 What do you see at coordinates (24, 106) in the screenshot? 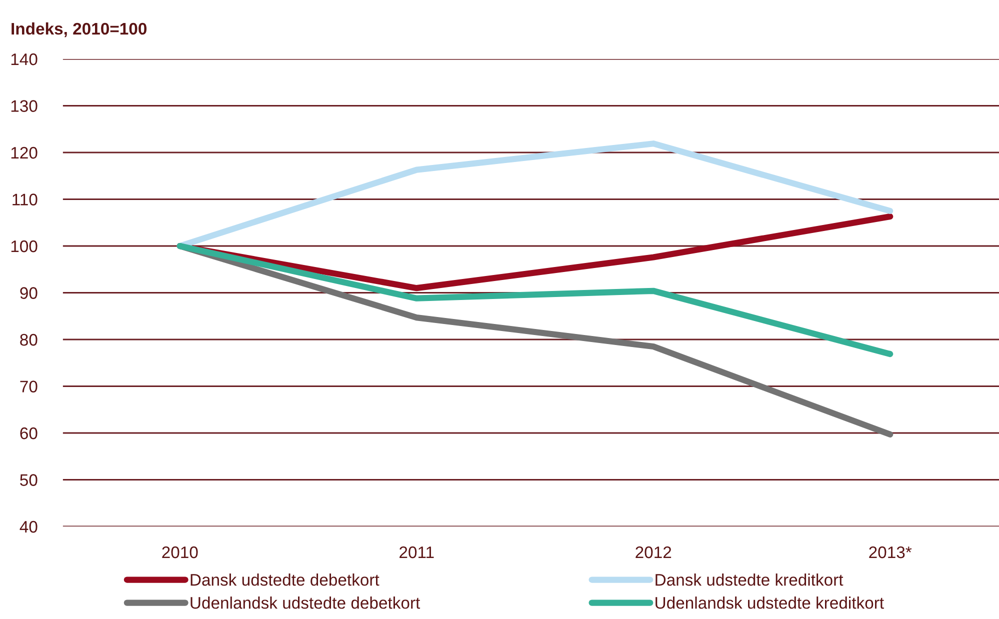
I see `y-tick-label: 130` at bounding box center [24, 106].